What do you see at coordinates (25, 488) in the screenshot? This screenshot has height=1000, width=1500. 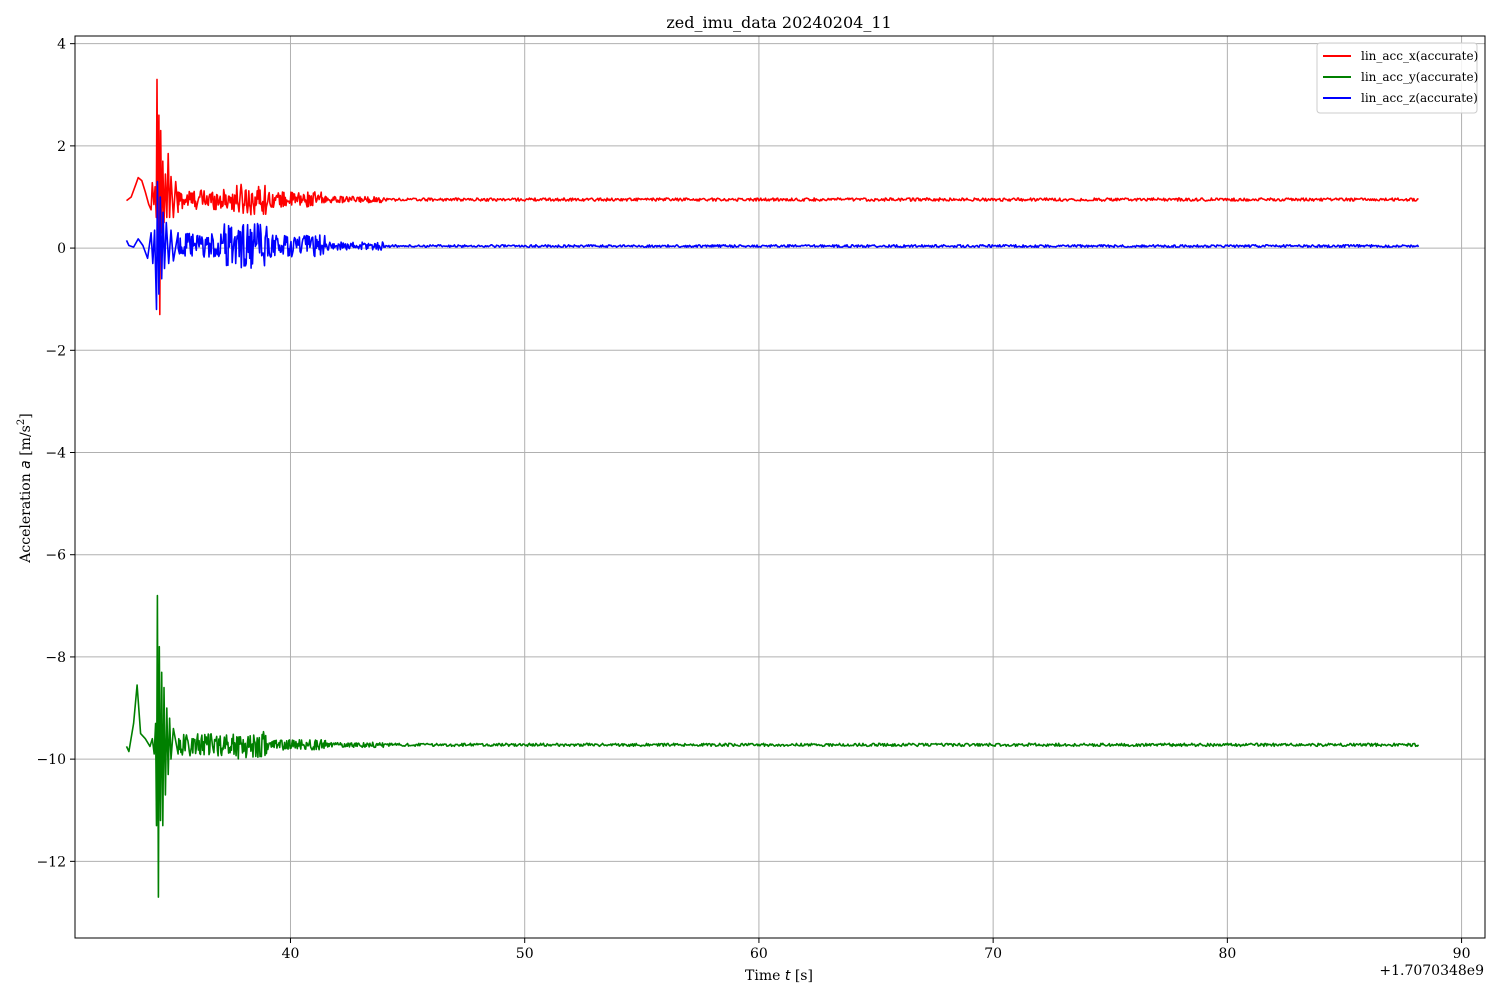 I see `y-axis-label: Acceleration a [m/s2]` at bounding box center [25, 488].